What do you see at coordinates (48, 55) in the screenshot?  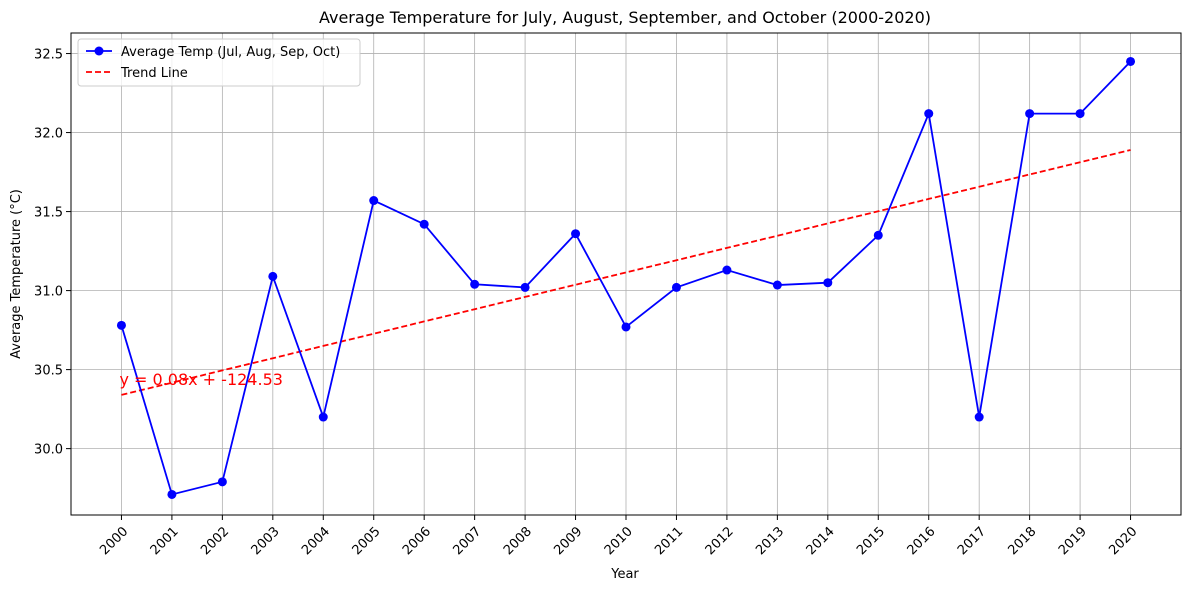 I see `y-tick-label: 32.5` at bounding box center [48, 55].